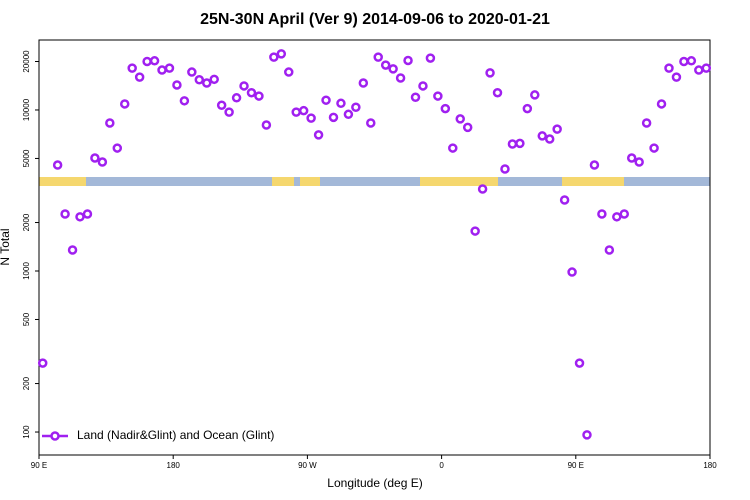  I want to click on land-ocean-strip, so click(374, 181).